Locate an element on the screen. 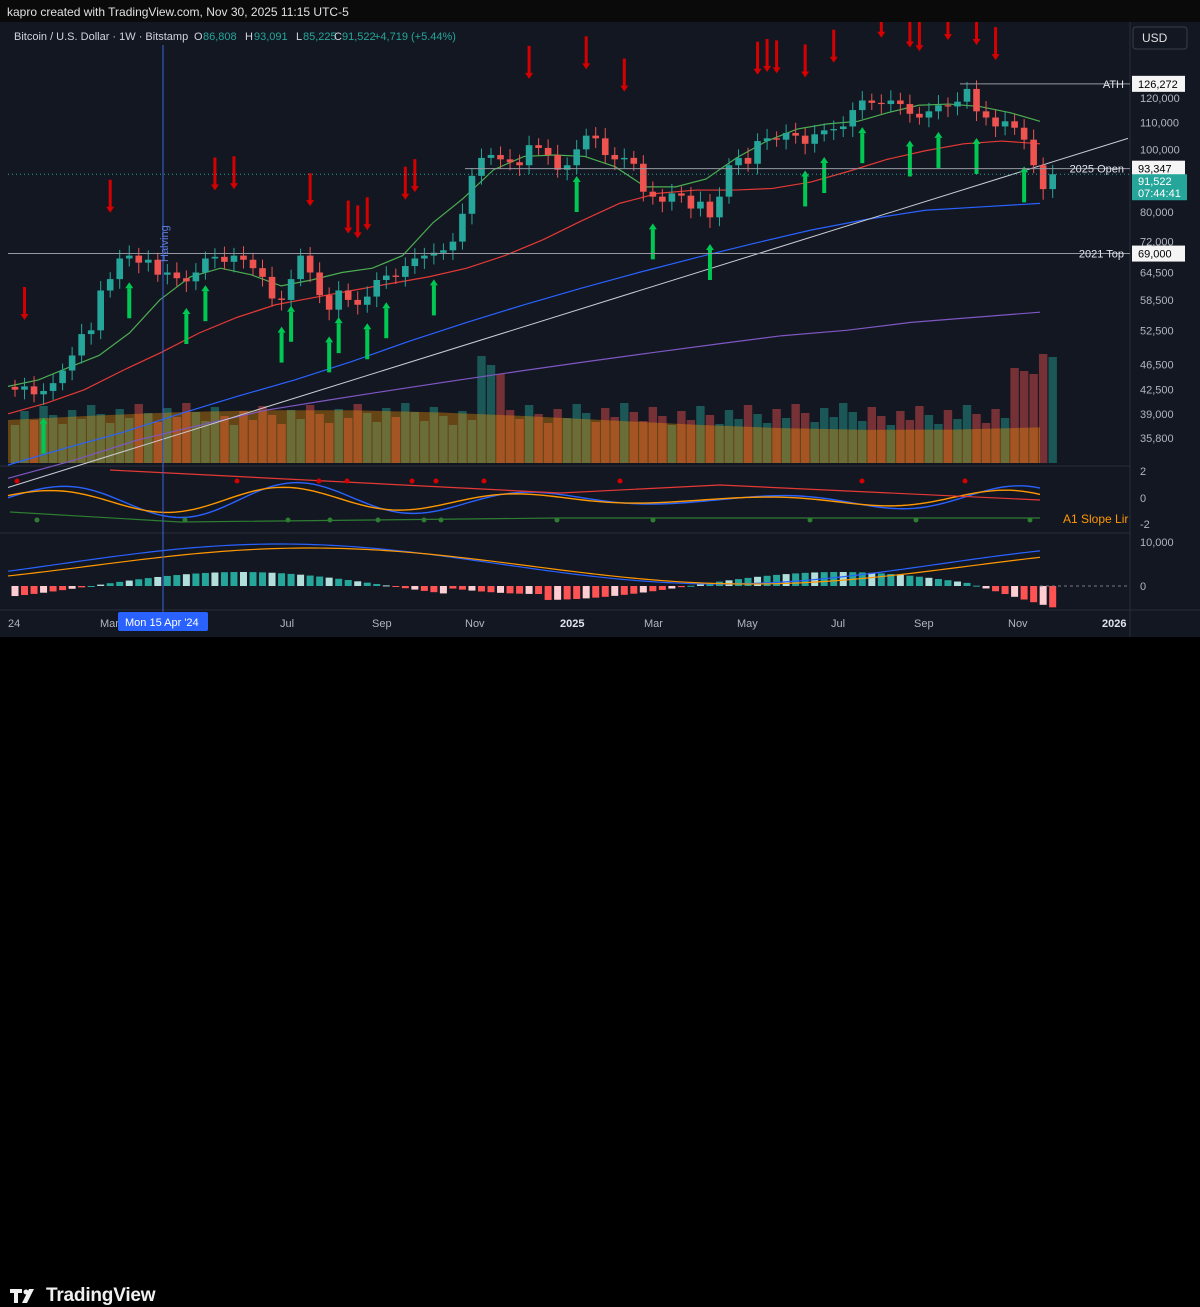  currency-button: USD is located at coordinates (1160, 38).